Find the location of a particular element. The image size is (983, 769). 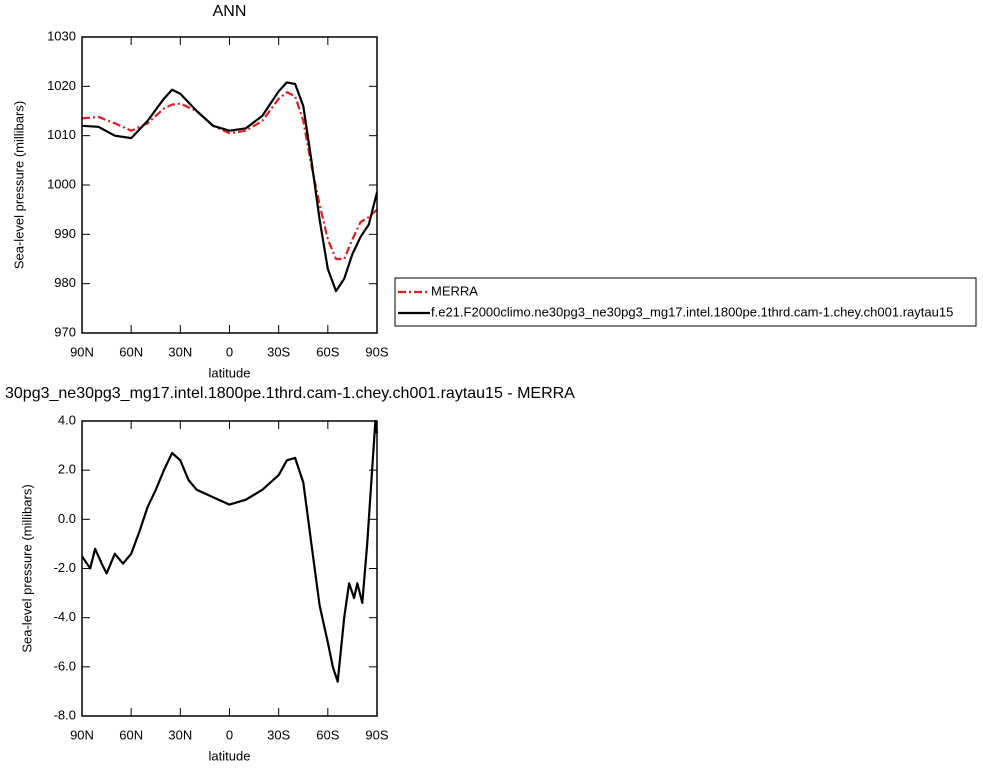

y-tick-label: -6.0 is located at coordinates (65, 665).